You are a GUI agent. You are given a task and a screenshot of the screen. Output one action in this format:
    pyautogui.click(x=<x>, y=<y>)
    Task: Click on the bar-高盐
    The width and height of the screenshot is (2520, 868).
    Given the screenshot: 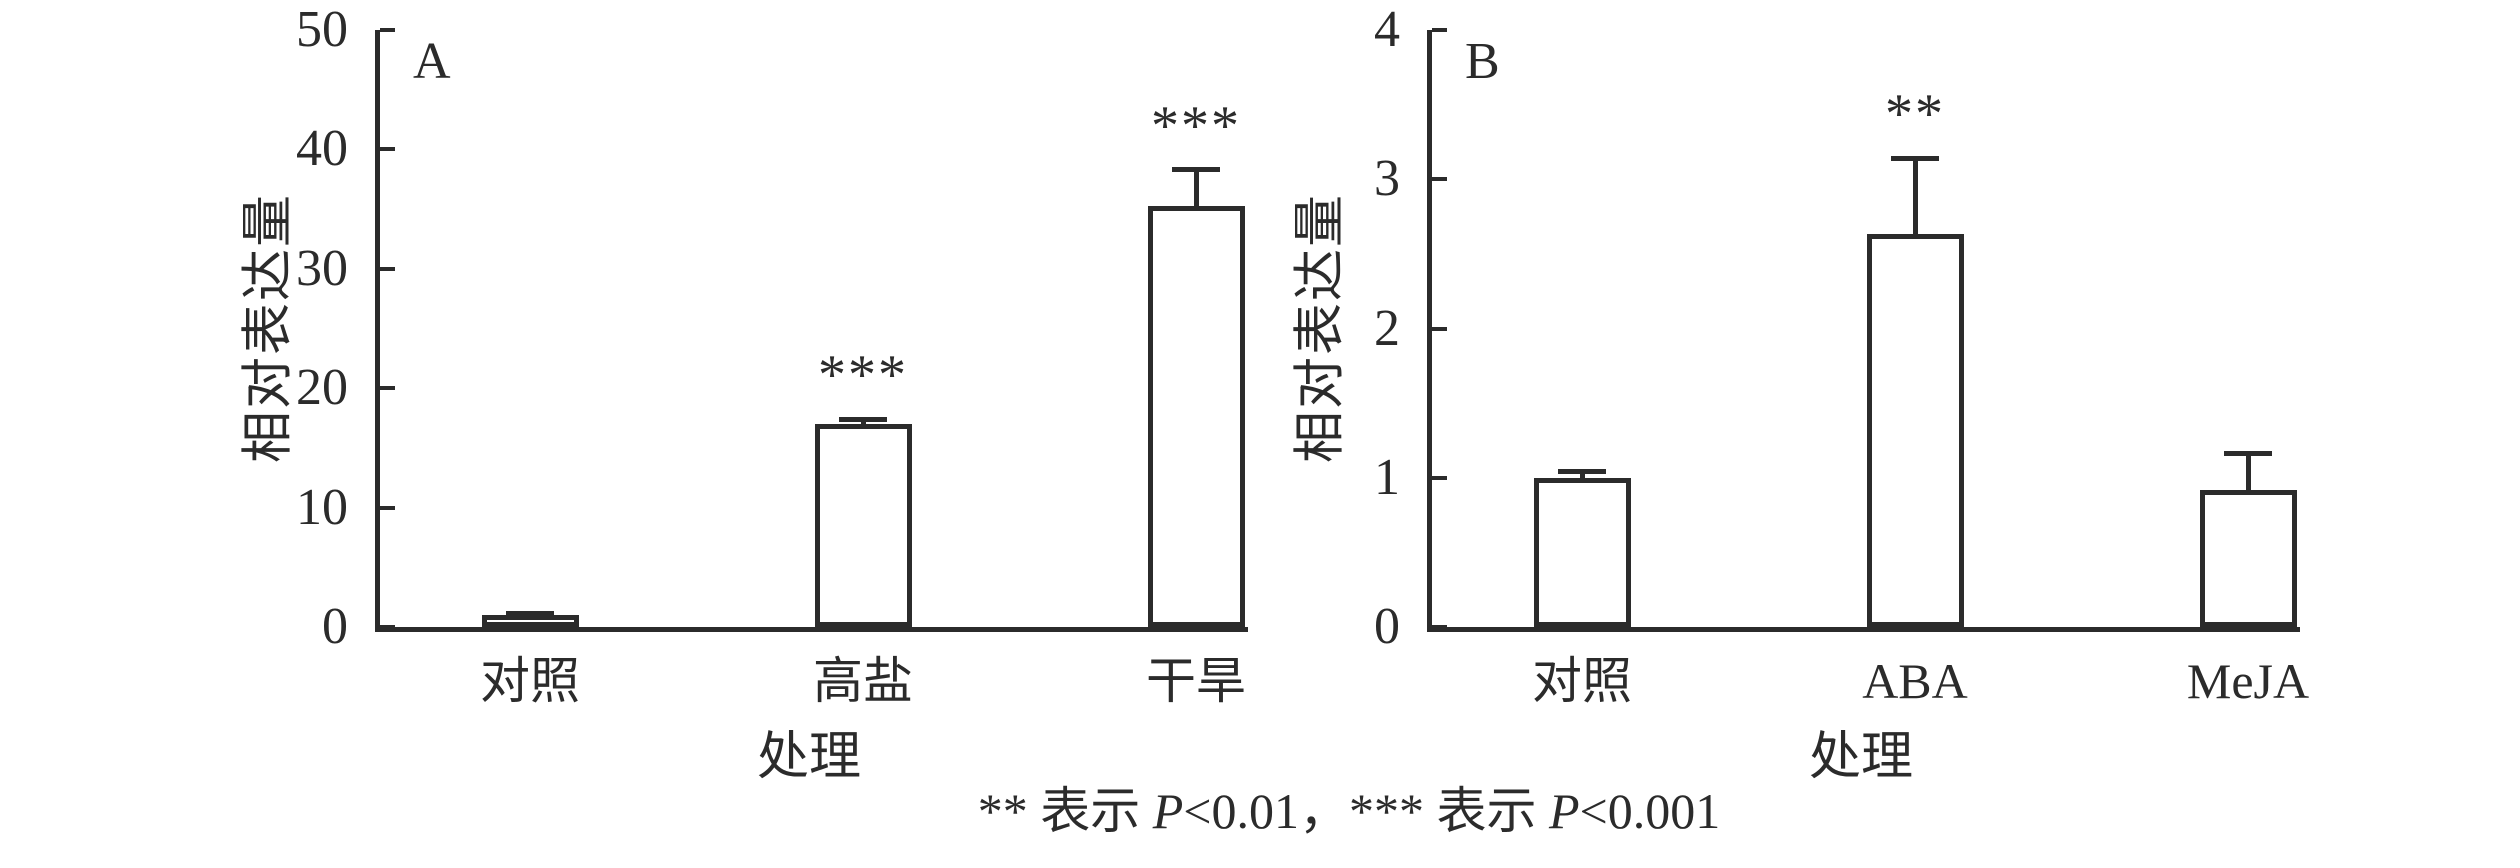 What is the action you would take?
    pyautogui.click(x=863, y=525)
    